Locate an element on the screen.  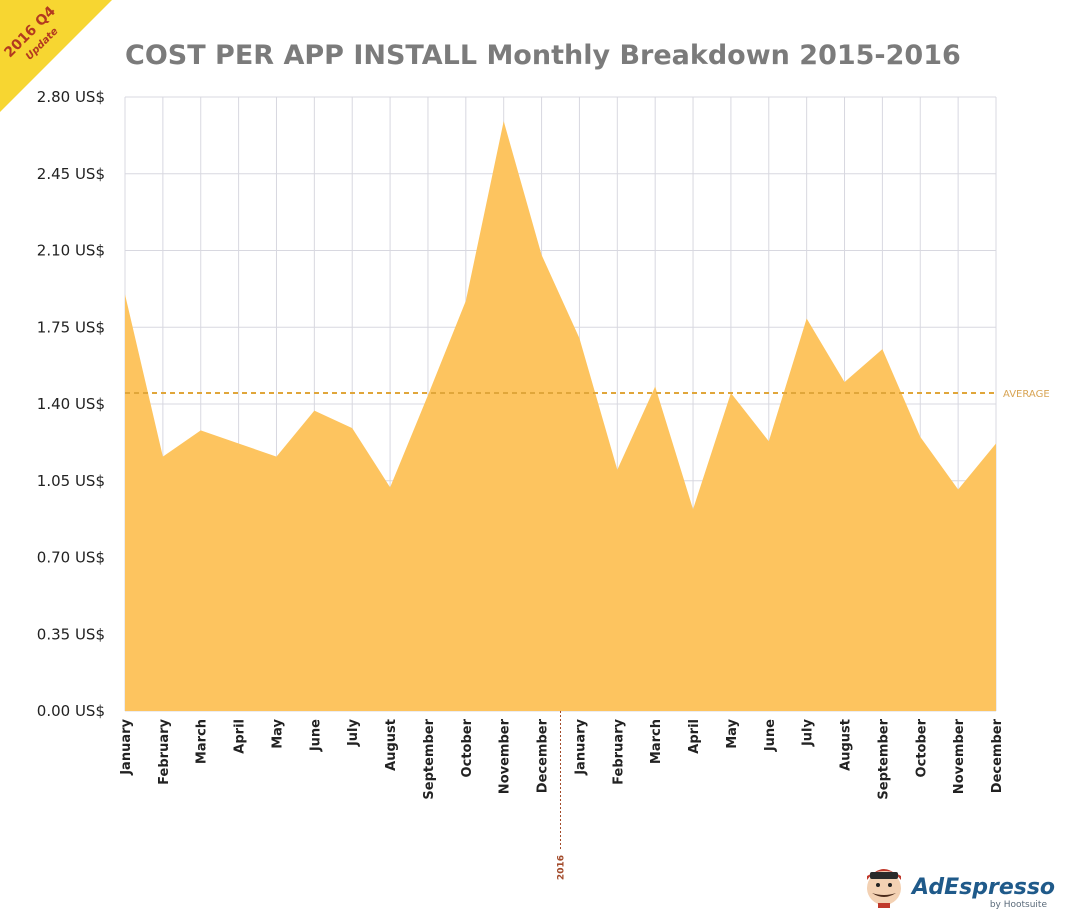
x-tick-label-16: May is located at coordinates (732, 733).